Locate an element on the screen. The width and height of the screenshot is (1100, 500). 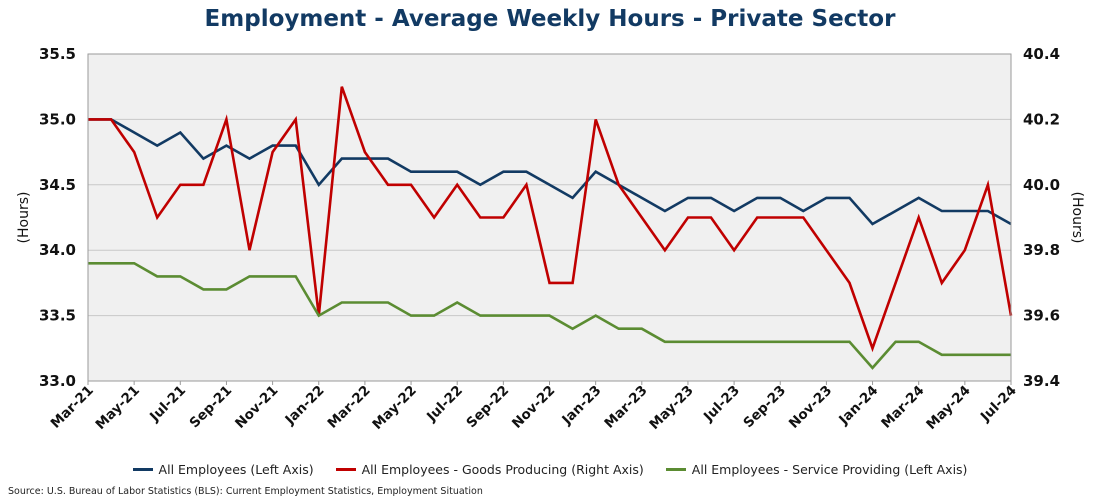
x-tick-label: Nov-21 is located at coordinates (256, 407).